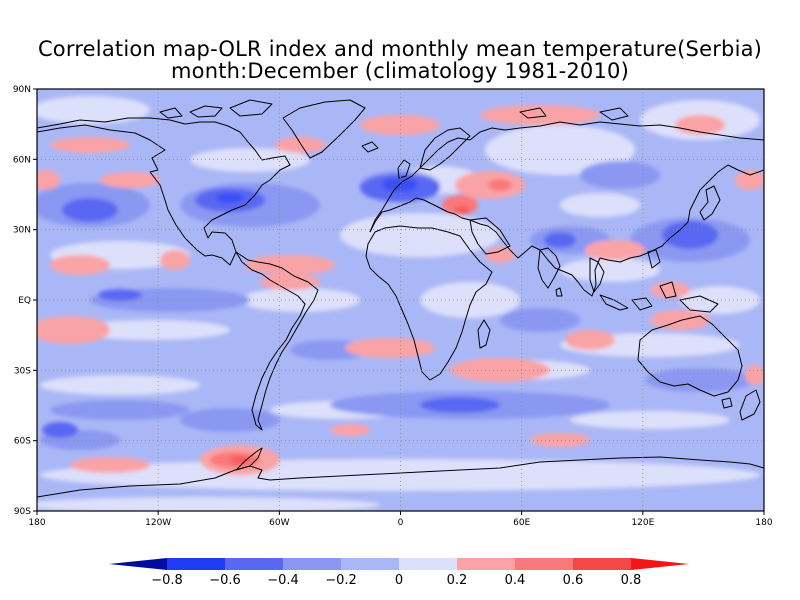 The width and height of the screenshot is (800, 600). Describe the element at coordinates (22, 442) in the screenshot. I see `latitude-tick-label: 60S` at that location.